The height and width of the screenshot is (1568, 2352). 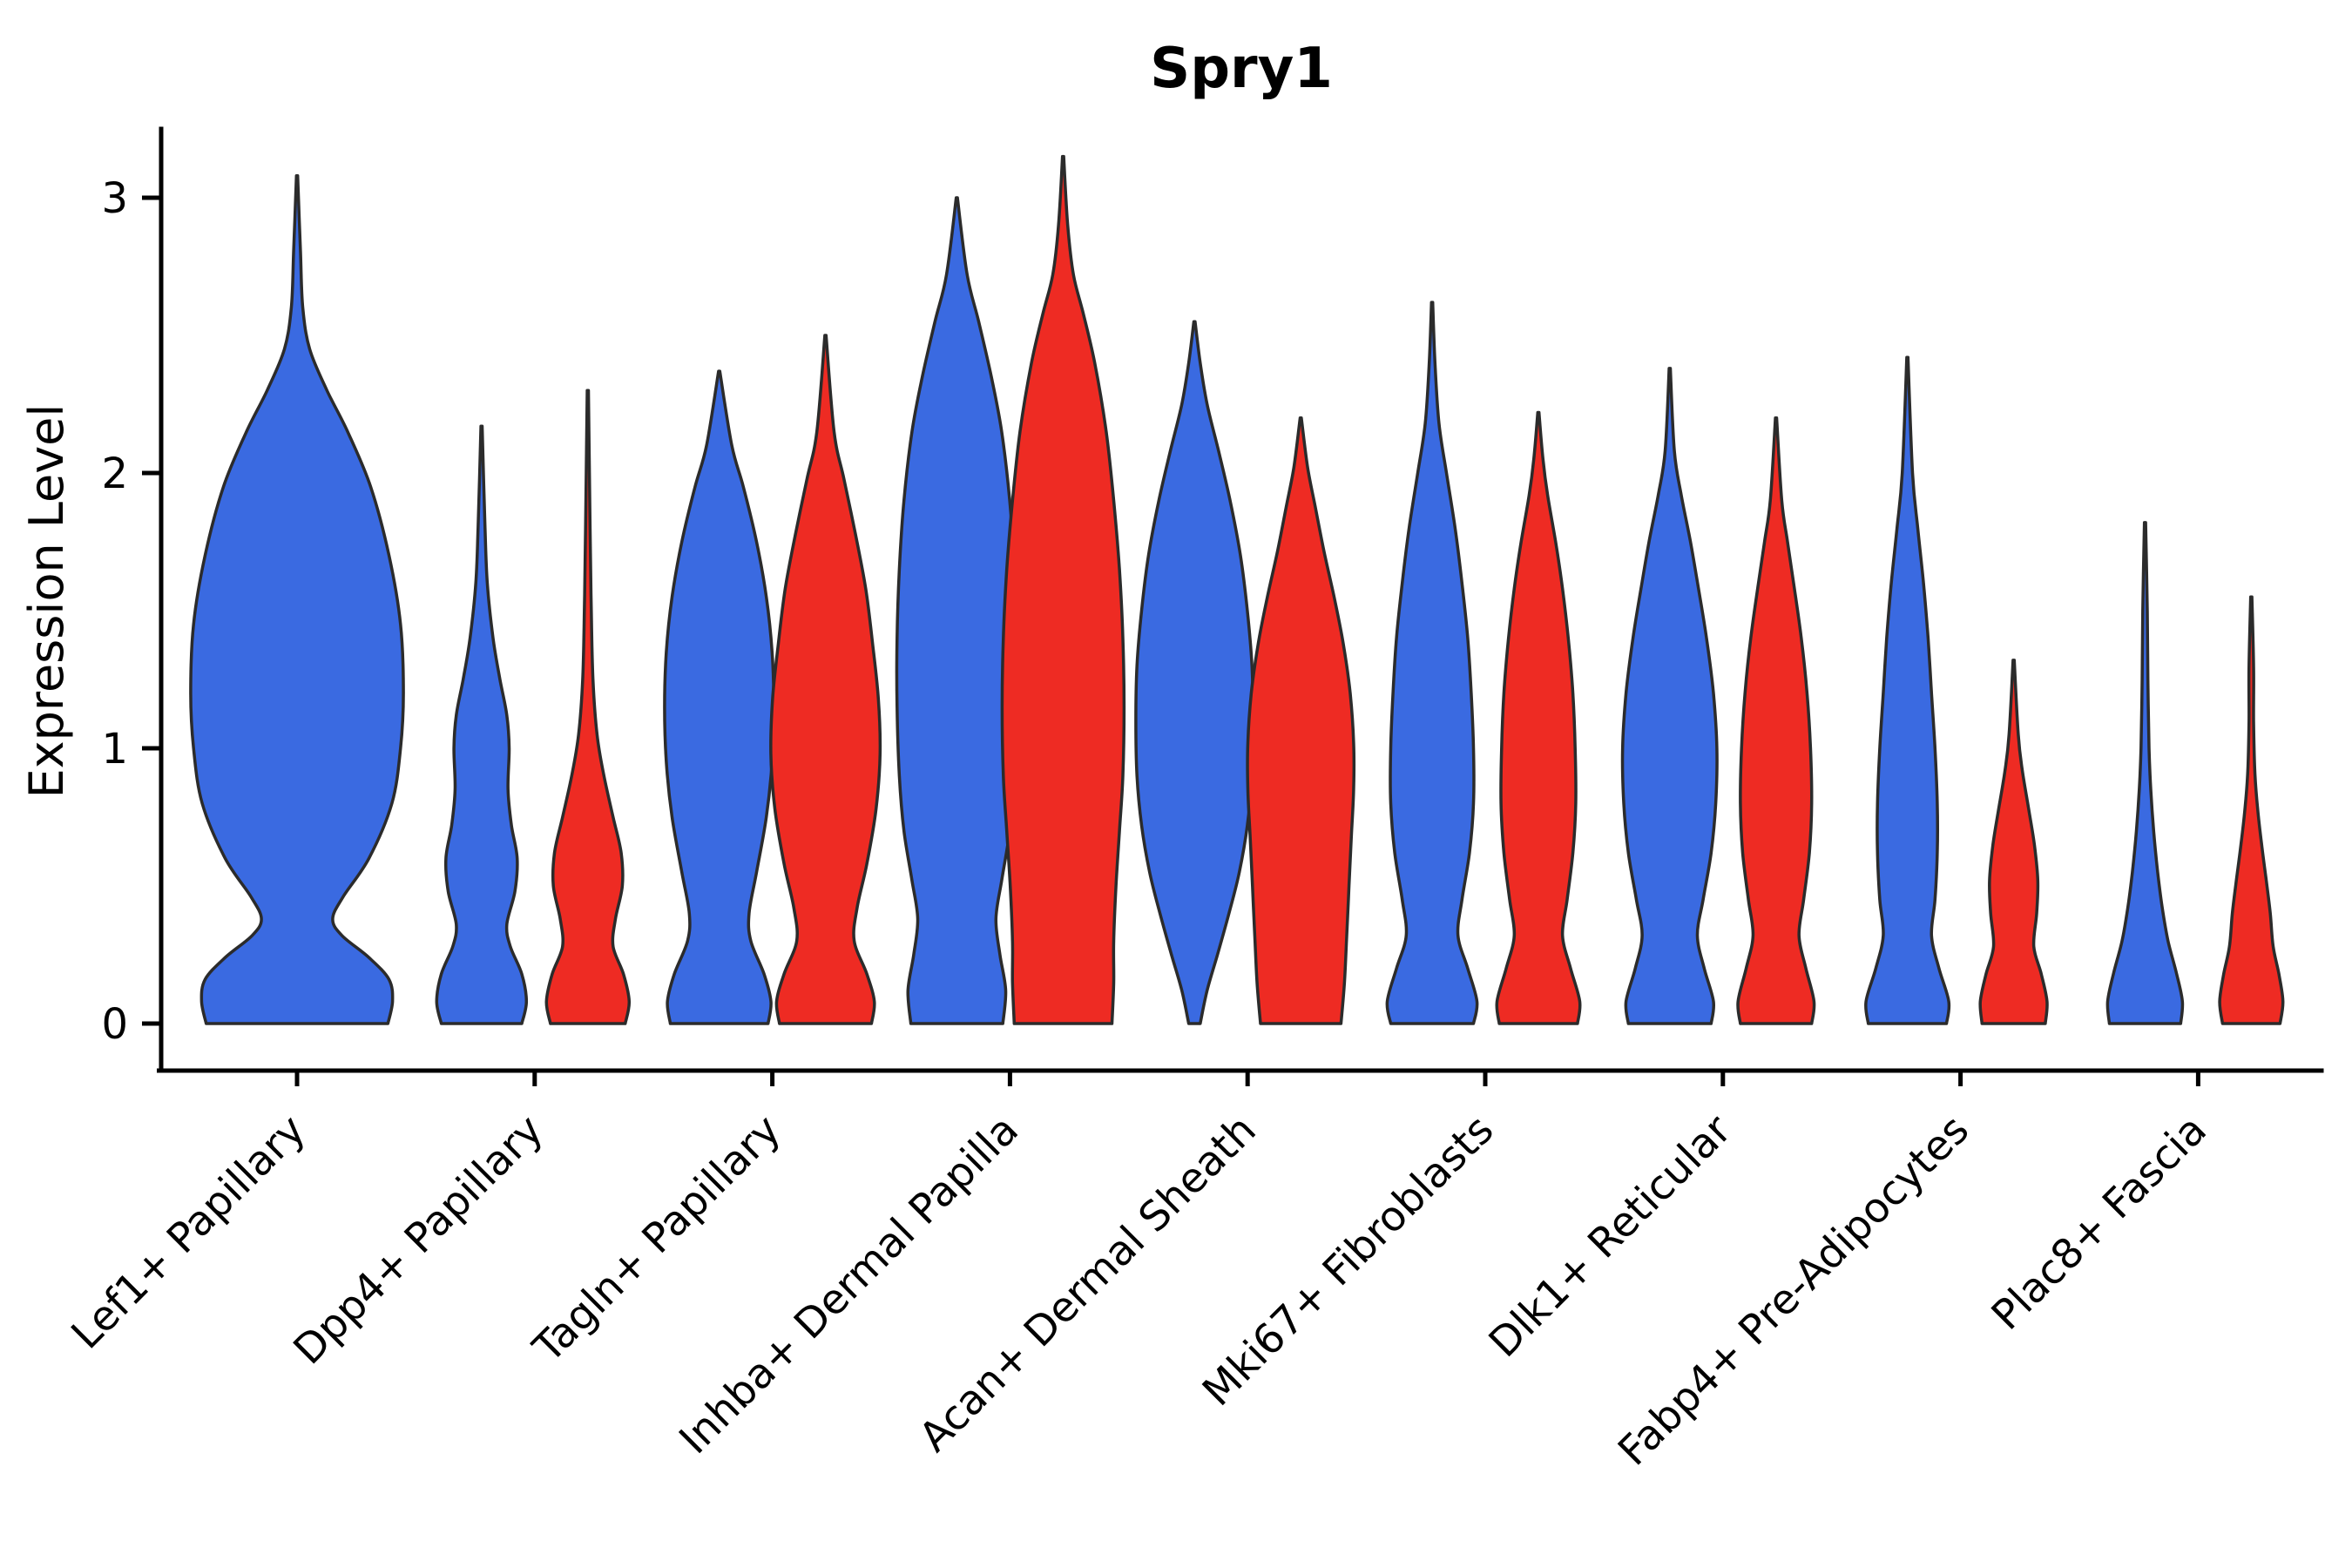 What do you see at coordinates (189, 1232) in the screenshot?
I see `x-category-label-0: Lef1+ Papillary` at bounding box center [189, 1232].